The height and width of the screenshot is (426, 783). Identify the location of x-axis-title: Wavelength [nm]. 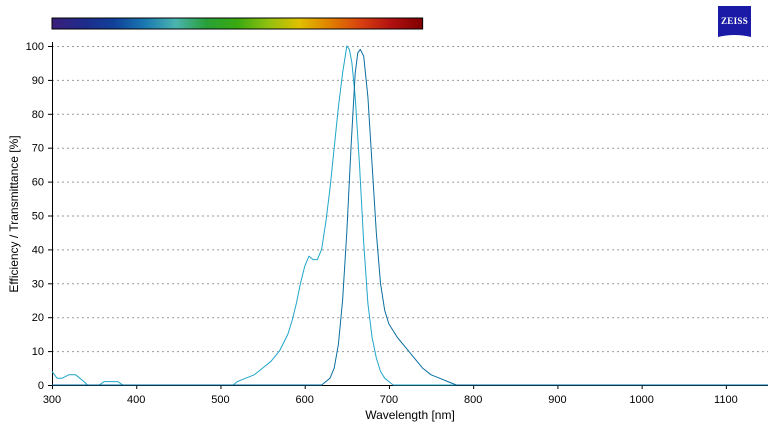
(410, 415).